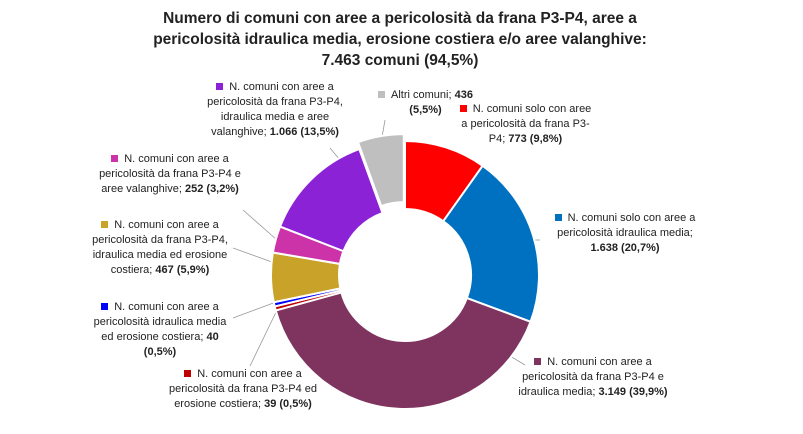 The height and width of the screenshot is (434, 803). I want to click on value-label: 467, so click(164, 270).